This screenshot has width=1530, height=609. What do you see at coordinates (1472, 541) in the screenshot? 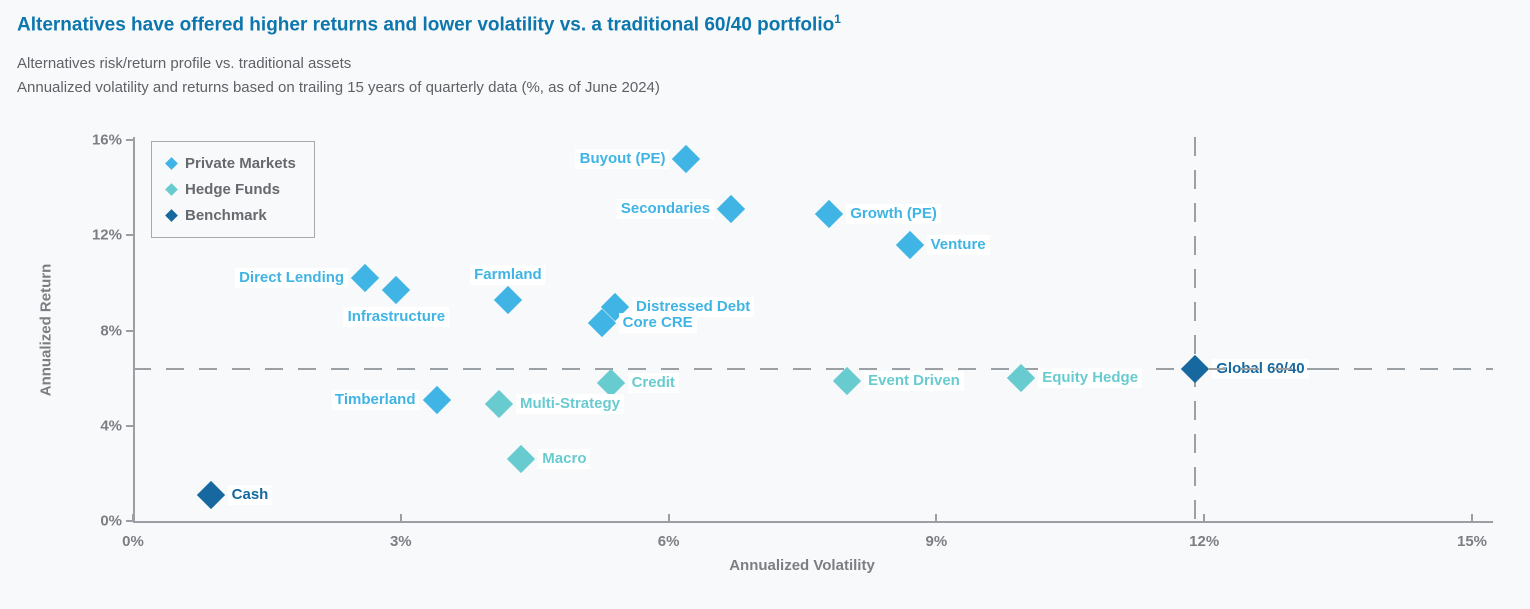
I see `x-tick-label: 15%` at bounding box center [1472, 541].